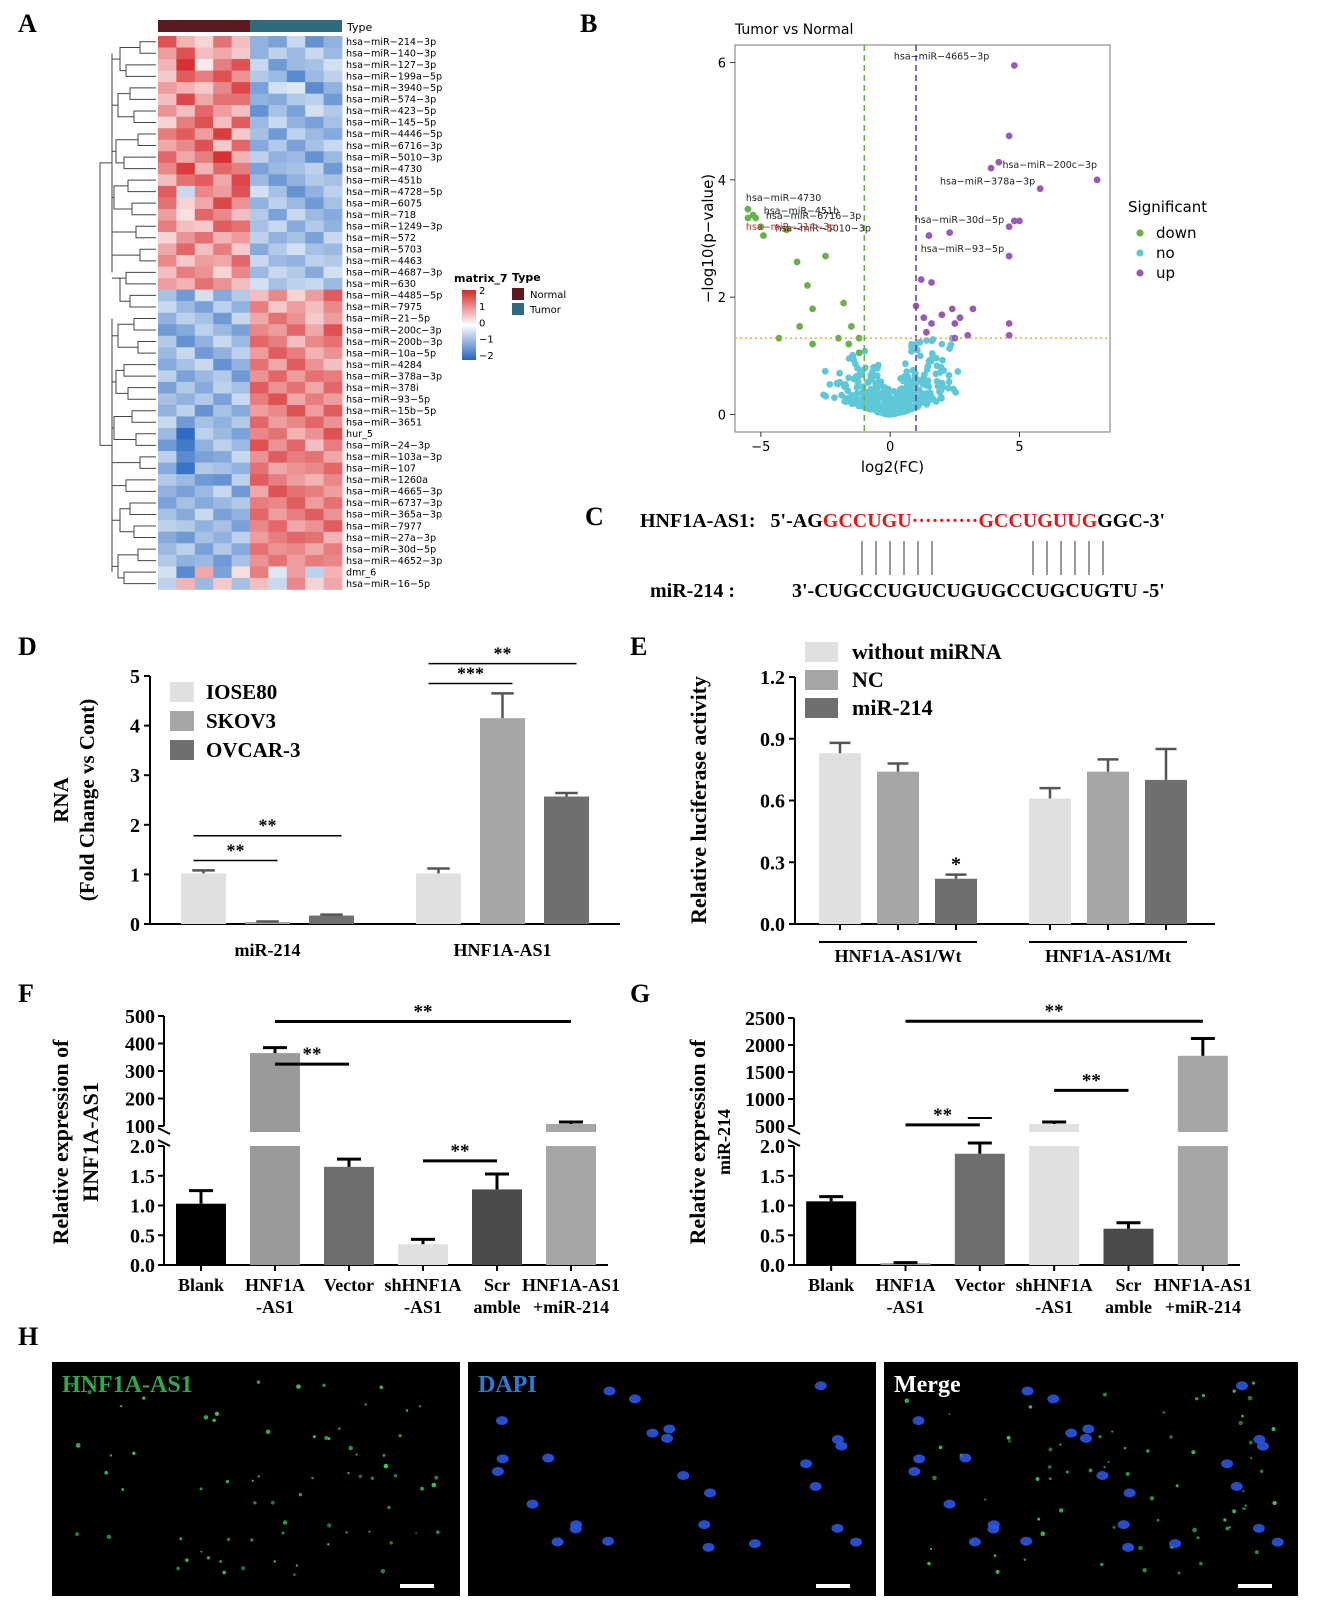  Describe the element at coordinates (833, 1586) in the screenshot. I see `scale-bar` at that location.